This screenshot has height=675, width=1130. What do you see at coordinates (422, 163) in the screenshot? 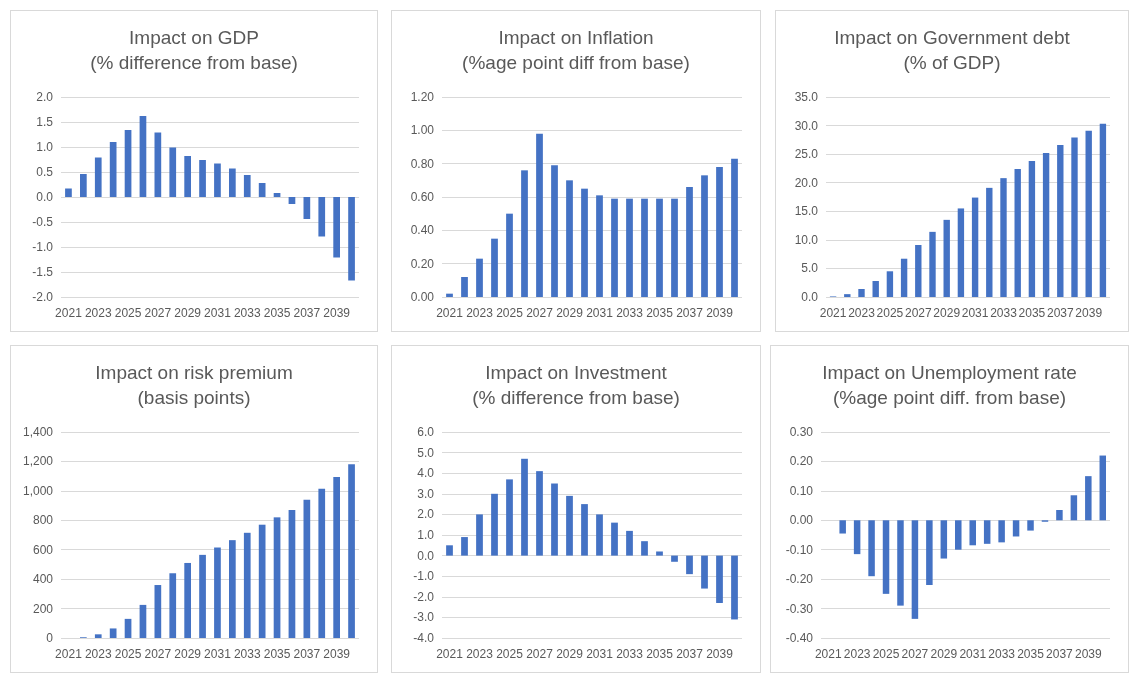
I see `y-tick-label: 0.80` at bounding box center [422, 163].